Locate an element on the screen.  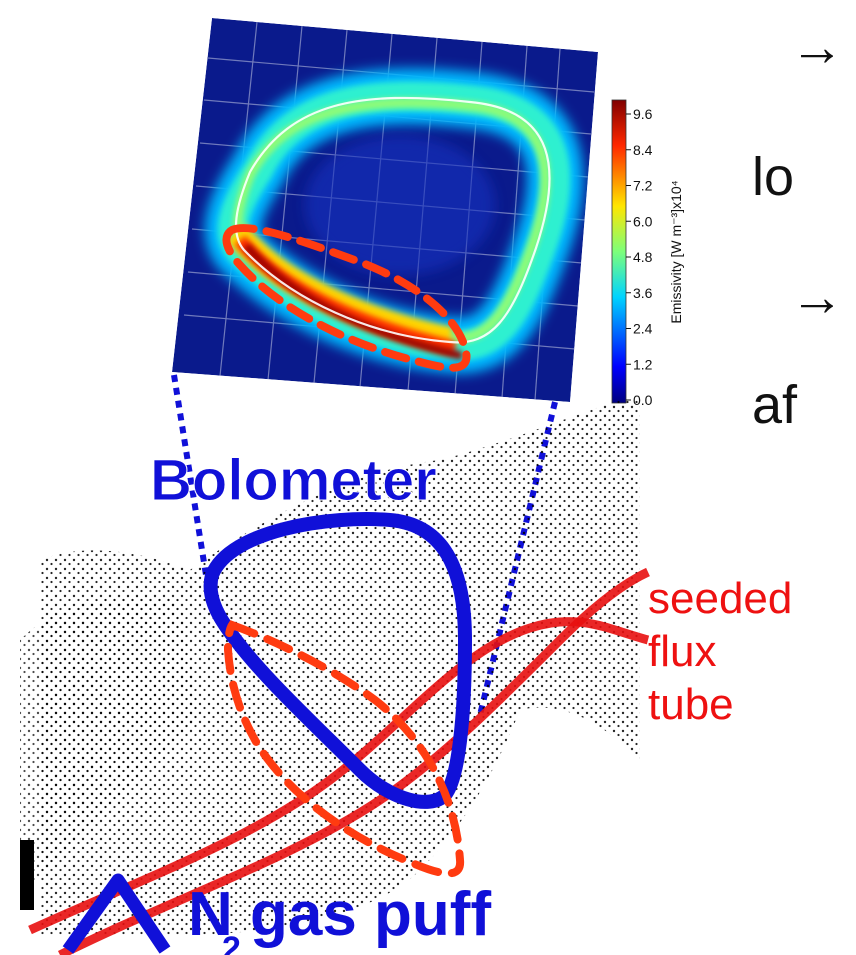
gas-puff-label: N 2 gas puff is located at coordinates (276, 914).